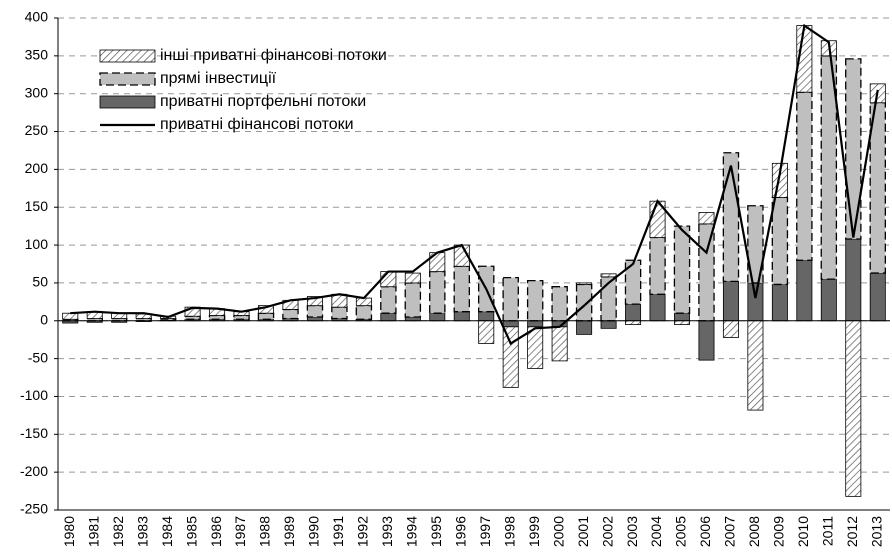  I want to click on legend-label: приватні фінансові потоки, so click(257, 124).